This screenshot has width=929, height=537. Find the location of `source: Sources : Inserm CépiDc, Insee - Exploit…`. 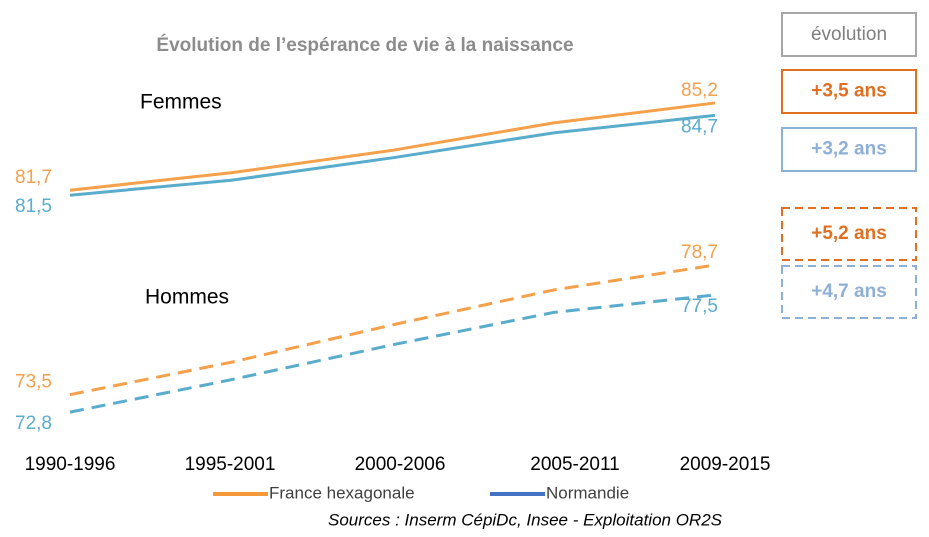

source: Sources : Inserm CépiDc, Insee - Exploit… is located at coordinates (525, 519).